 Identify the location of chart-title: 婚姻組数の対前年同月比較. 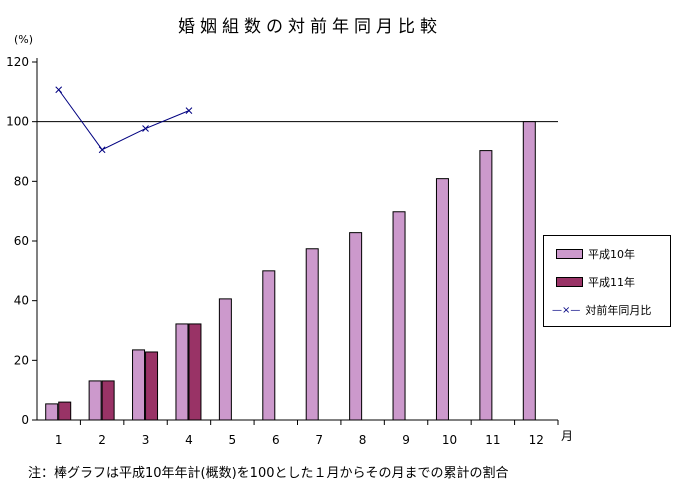
(310, 27).